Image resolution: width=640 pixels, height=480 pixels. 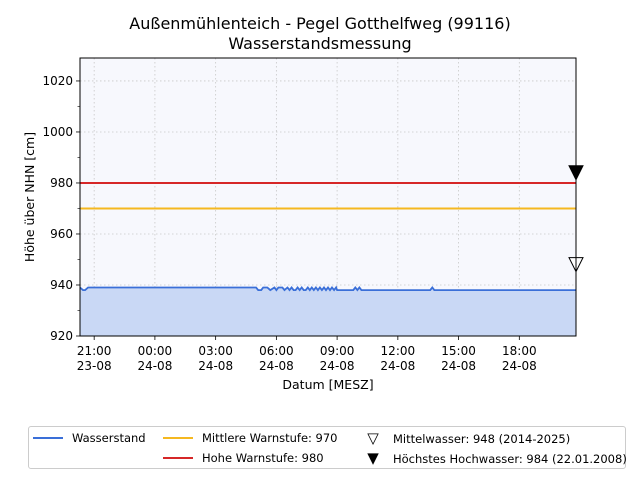 What do you see at coordinates (29, 197) in the screenshot?
I see `y-axis-label: Höhe über NHN [cm]` at bounding box center [29, 197].